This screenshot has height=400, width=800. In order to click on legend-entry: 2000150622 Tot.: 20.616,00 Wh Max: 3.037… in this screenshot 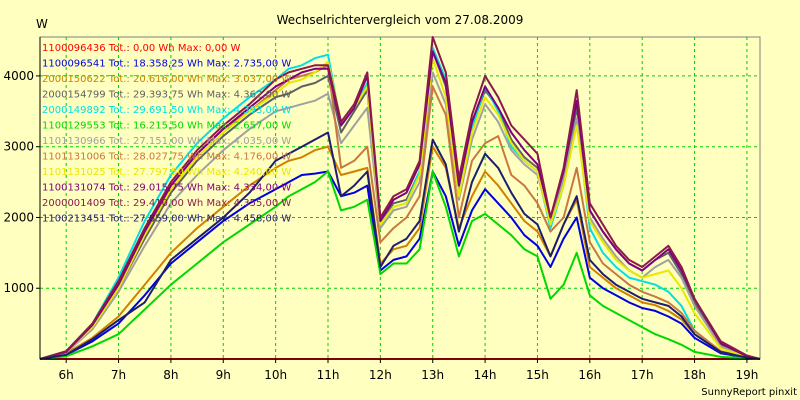, I will do `click(166, 79)`.